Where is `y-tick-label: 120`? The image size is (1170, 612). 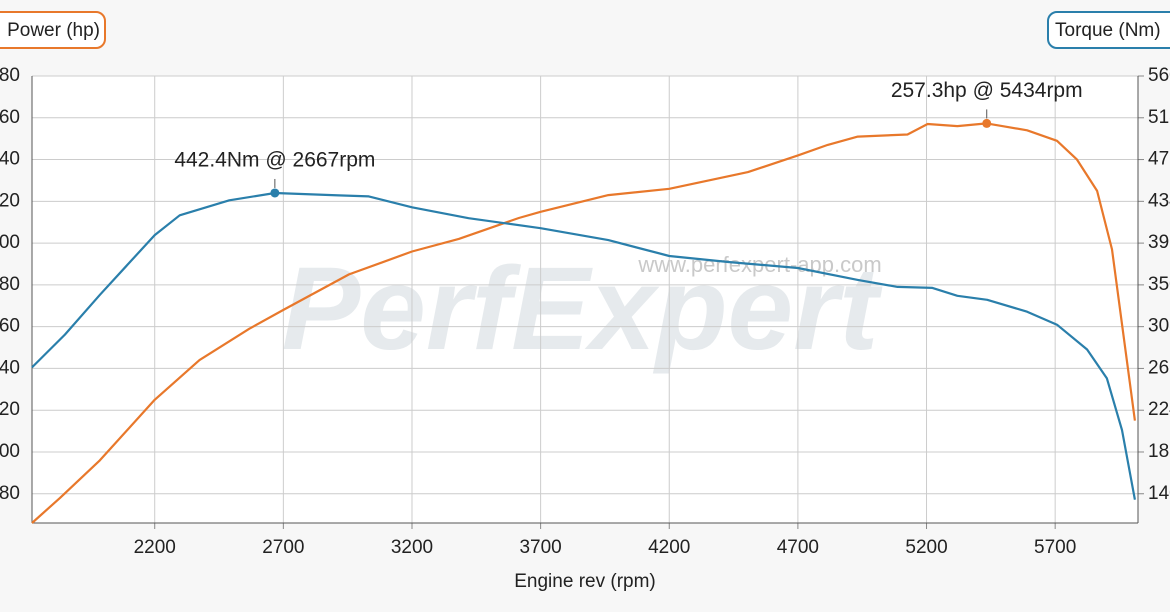 y-tick-label: 120 is located at coordinates (10, 409).